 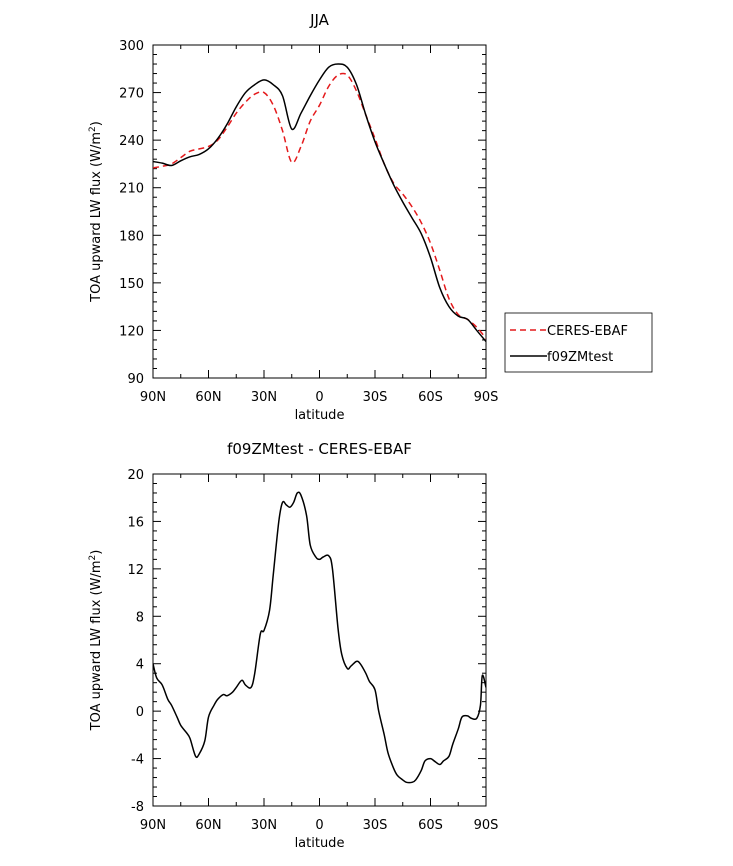 What do you see at coordinates (131, 189) in the screenshot?
I see `y-tick-label: 210` at bounding box center [131, 189].